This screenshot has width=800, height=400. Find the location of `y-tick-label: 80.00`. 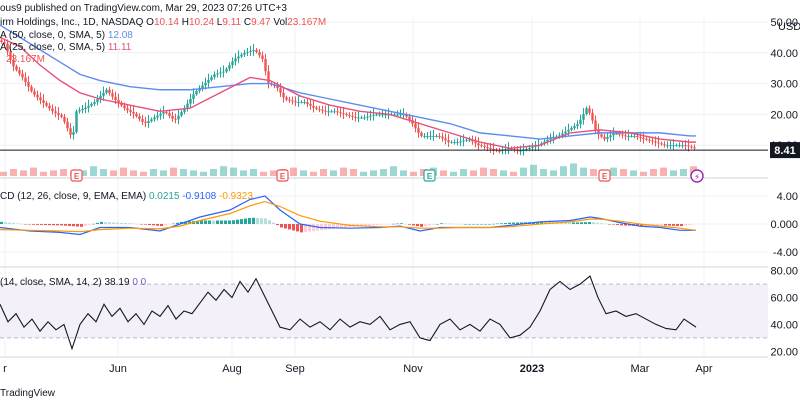

y-tick-label: 80.00 is located at coordinates (784, 272).